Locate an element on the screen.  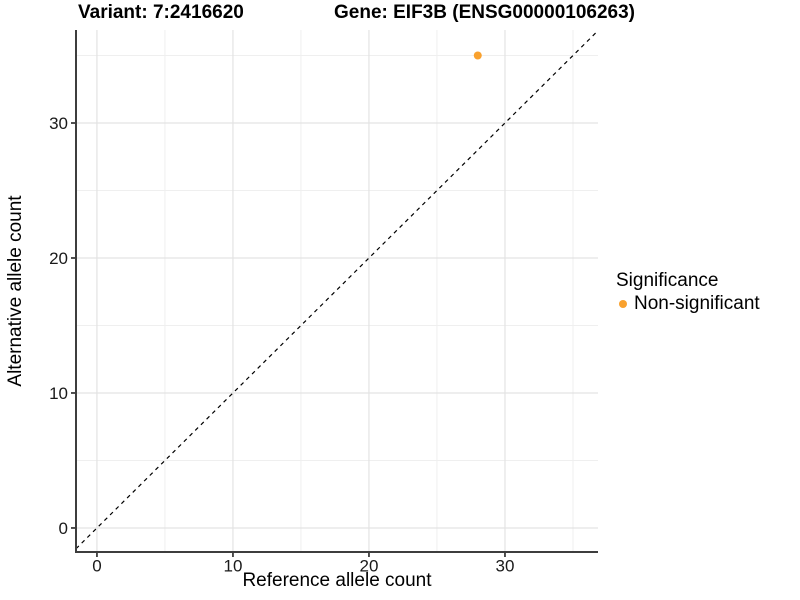
legend-title: Significance is located at coordinates (667, 280).